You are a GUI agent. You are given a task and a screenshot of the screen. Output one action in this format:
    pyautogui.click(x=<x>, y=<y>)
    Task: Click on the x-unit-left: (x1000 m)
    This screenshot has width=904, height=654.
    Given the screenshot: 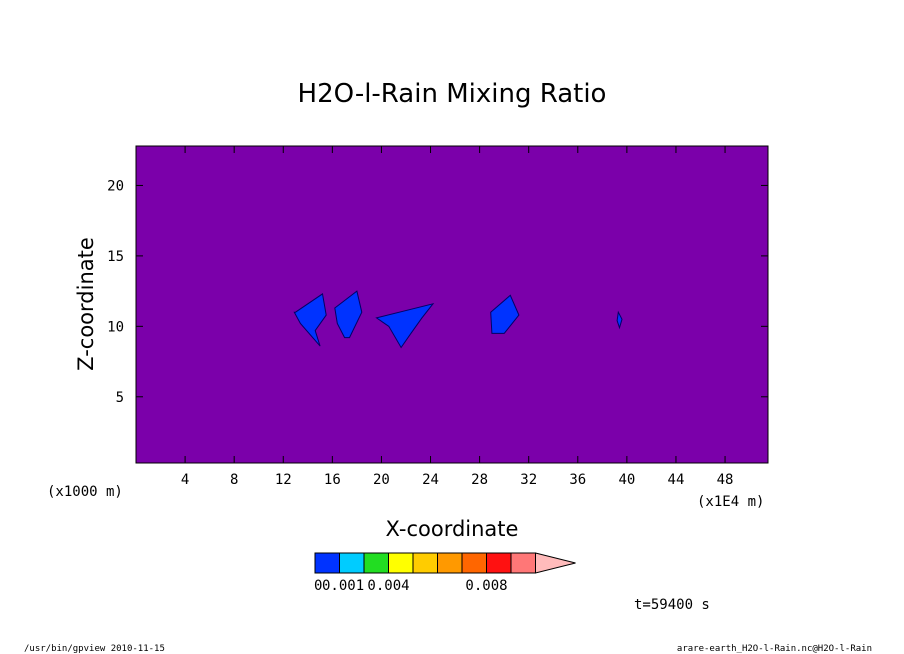 What is the action you would take?
    pyautogui.click(x=85, y=492)
    